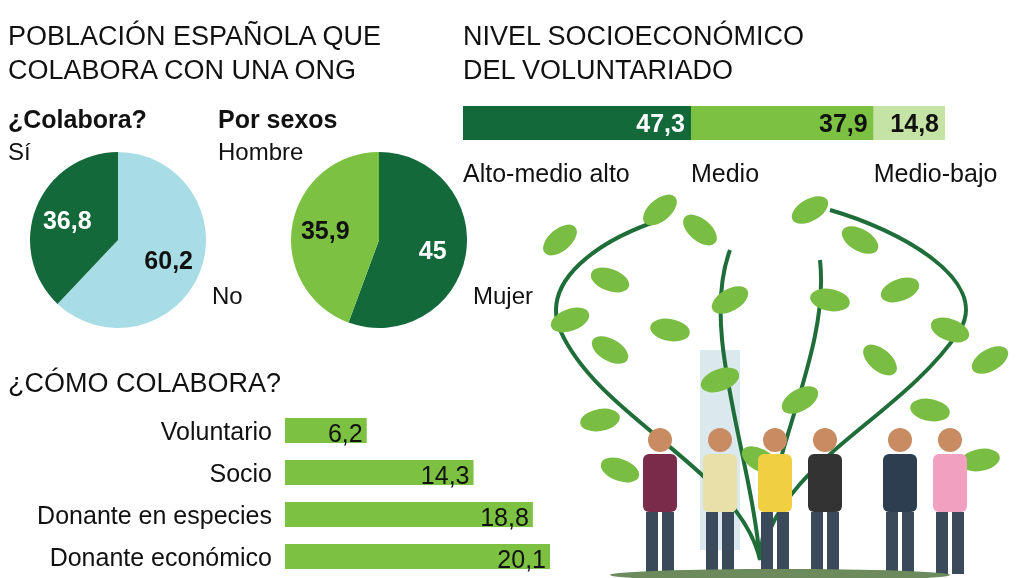 The width and height of the screenshot is (1028, 578). Describe the element at coordinates (546, 173) in the screenshot. I see `series-label: Alto-medio alto` at that location.